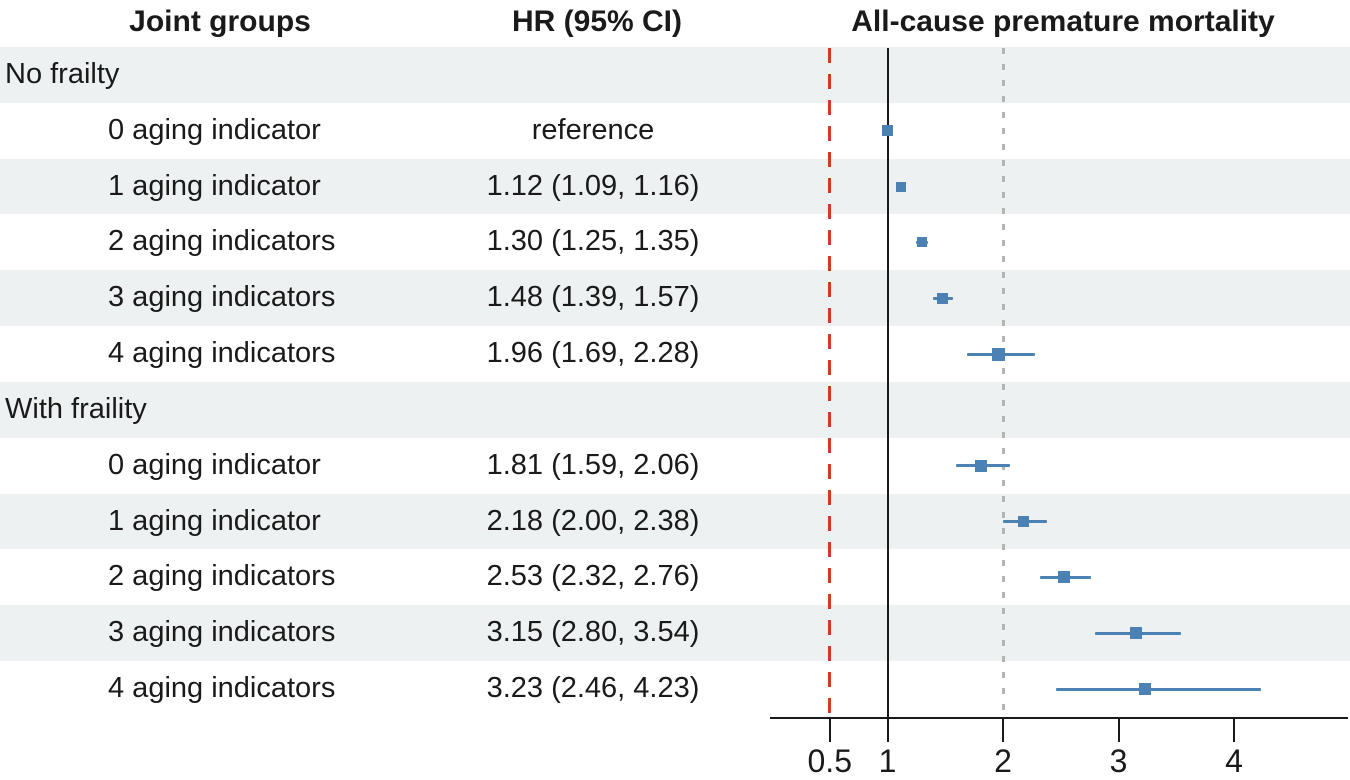  I want to click on x-axis-line, so click(1059, 718).